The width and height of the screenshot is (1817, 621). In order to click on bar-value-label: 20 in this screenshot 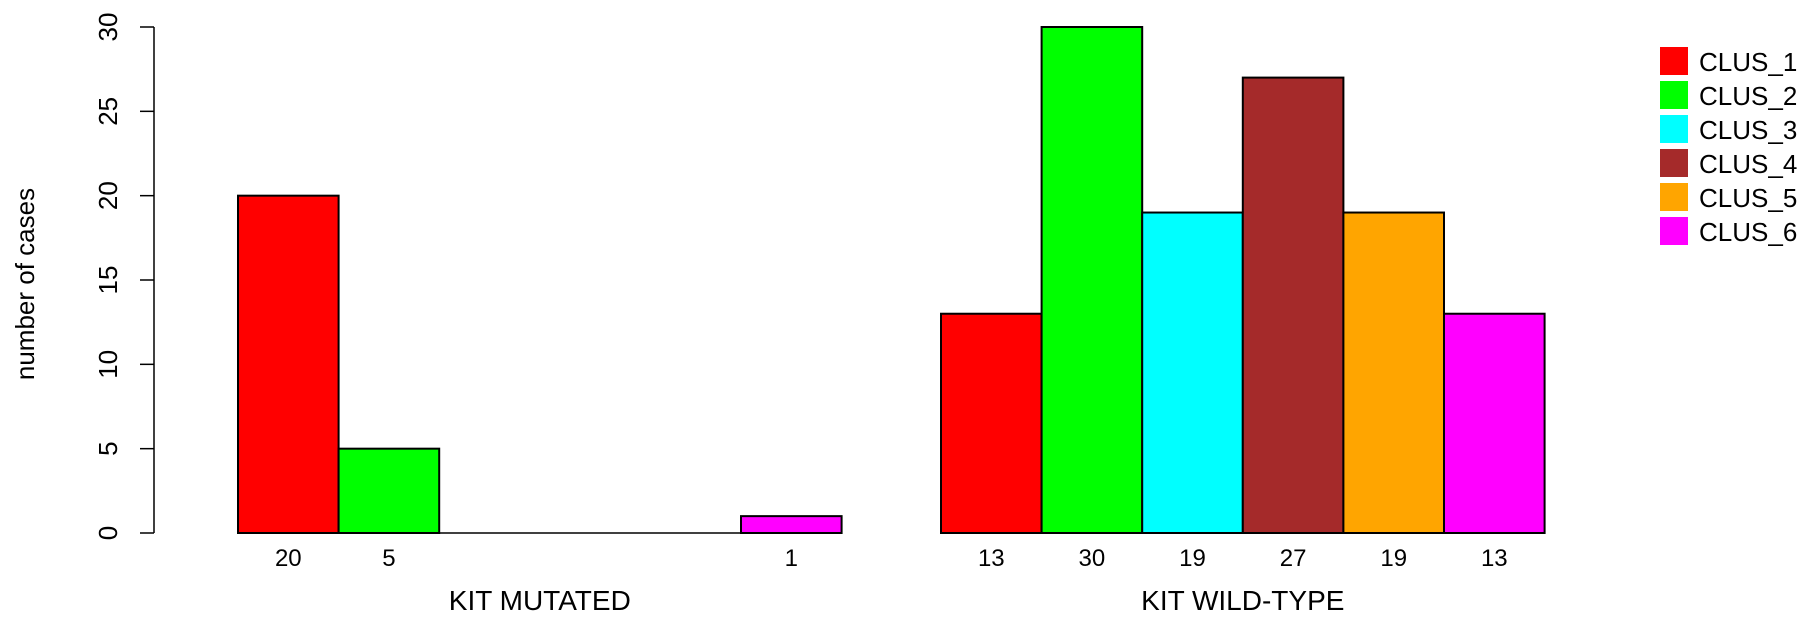, I will do `click(288, 558)`.